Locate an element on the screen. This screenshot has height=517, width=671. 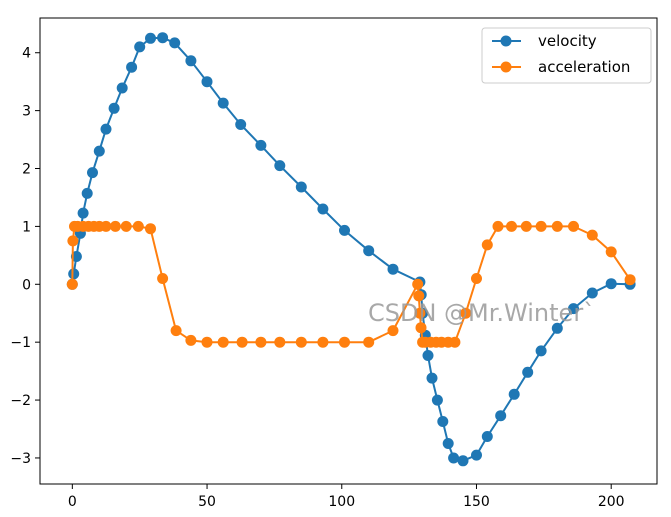
y-tick-label: 2 is located at coordinates (26, 170).